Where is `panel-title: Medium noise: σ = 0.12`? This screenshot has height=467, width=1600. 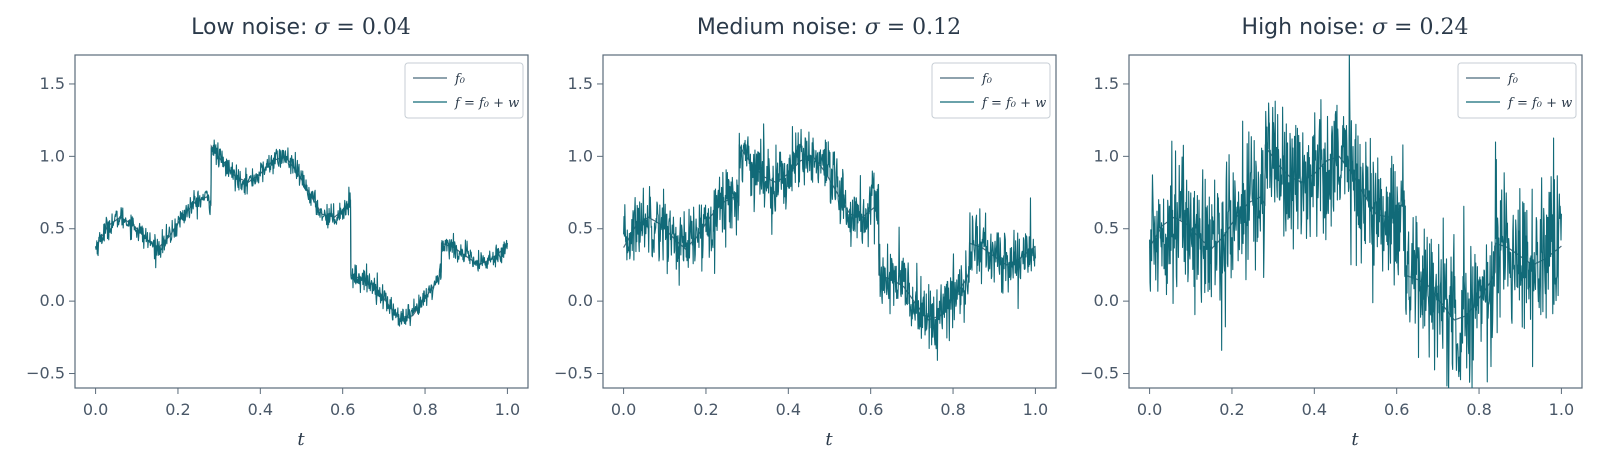 panel-title: Medium noise: σ = 0.12 is located at coordinates (829, 27).